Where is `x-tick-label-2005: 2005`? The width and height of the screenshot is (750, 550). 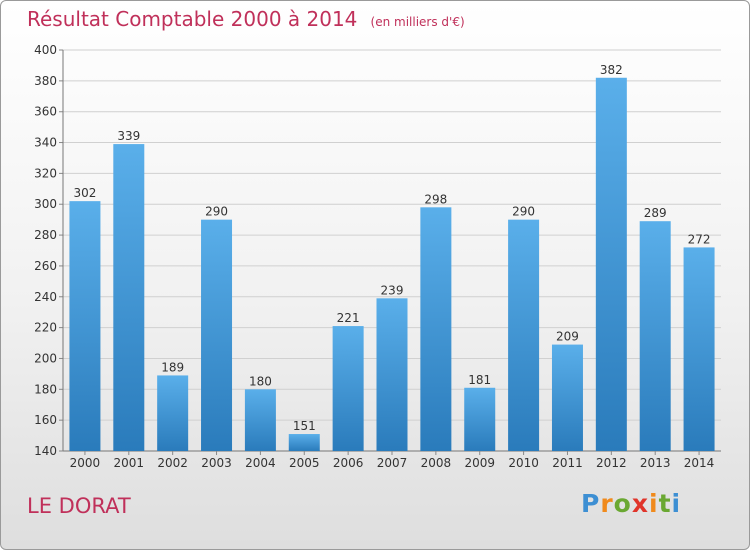 x-tick-label-2005: 2005 is located at coordinates (304, 463).